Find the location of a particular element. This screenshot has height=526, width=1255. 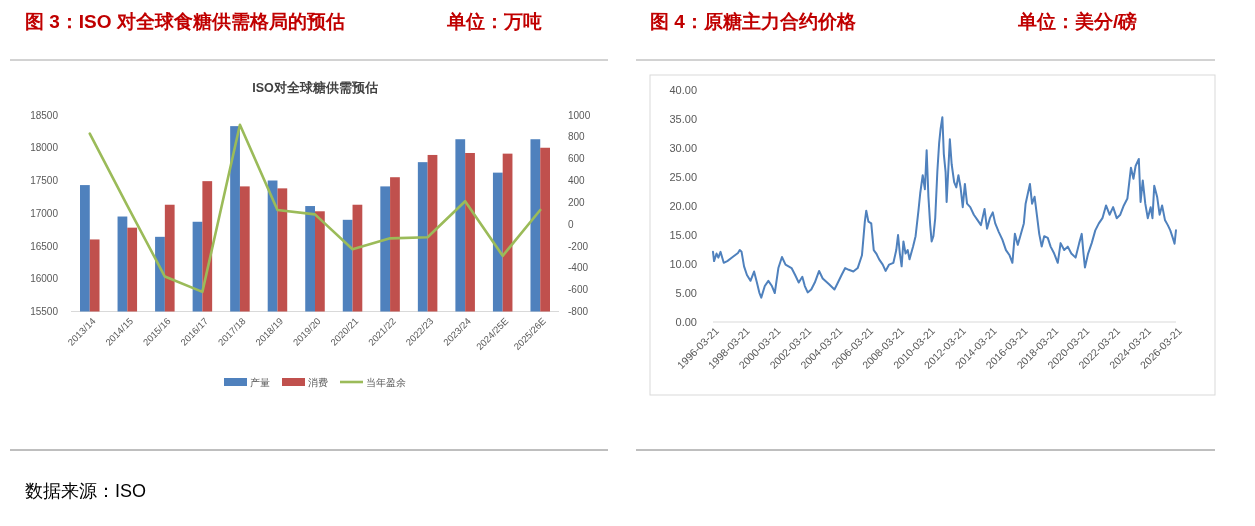

y-tick-label: 18500 is located at coordinates (44, 115).